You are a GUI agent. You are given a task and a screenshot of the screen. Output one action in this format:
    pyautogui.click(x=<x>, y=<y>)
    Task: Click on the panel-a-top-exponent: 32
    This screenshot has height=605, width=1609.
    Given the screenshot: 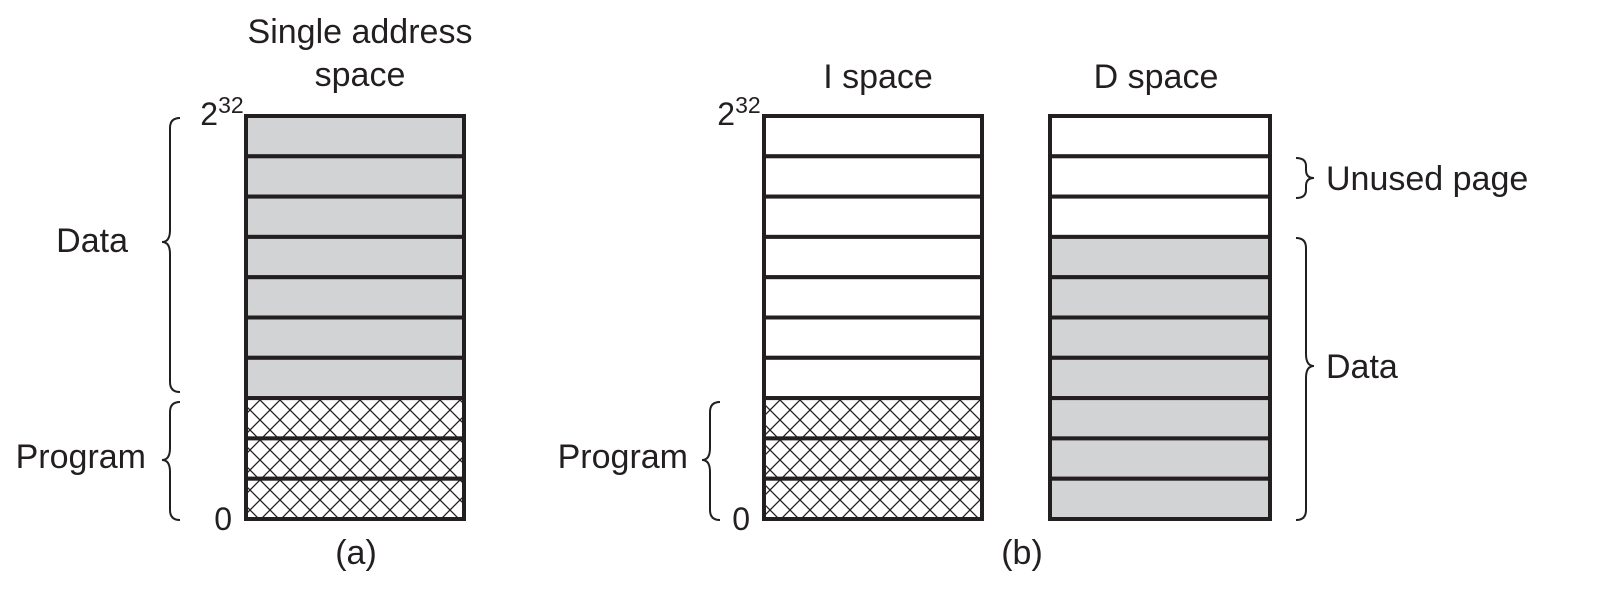 What is the action you would take?
    pyautogui.click(x=231, y=105)
    